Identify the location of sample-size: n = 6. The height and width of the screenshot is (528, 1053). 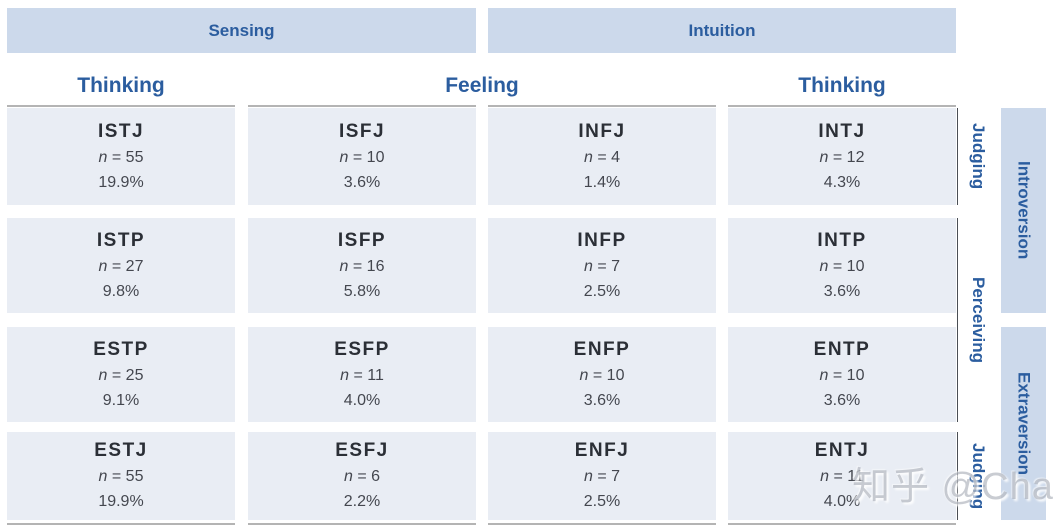
(362, 476).